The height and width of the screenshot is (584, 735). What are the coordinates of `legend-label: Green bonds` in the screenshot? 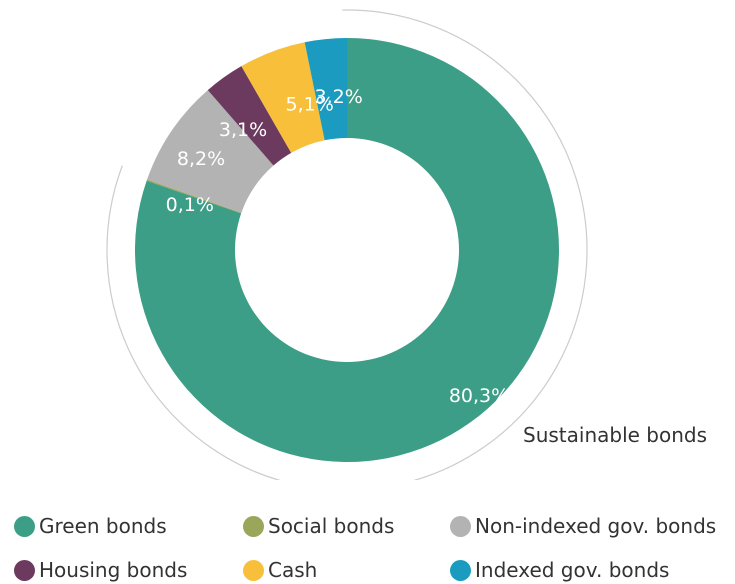 It's located at (103, 526).